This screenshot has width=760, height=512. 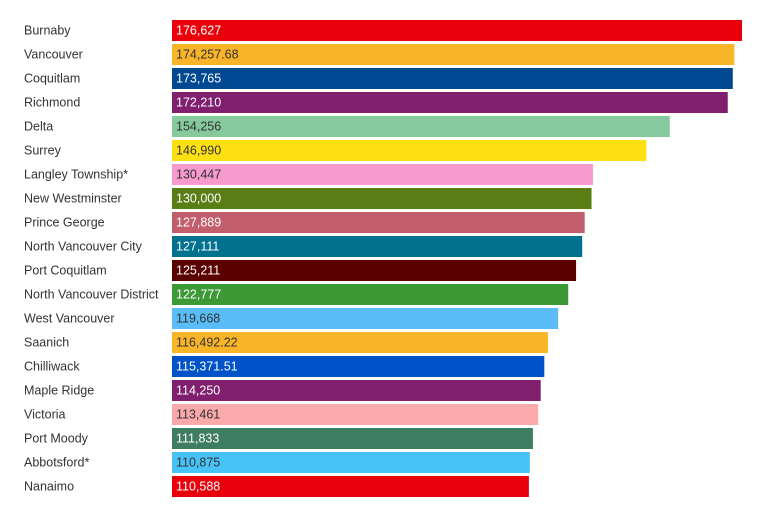 I want to click on value-label: 174,257.68, so click(x=207, y=55).